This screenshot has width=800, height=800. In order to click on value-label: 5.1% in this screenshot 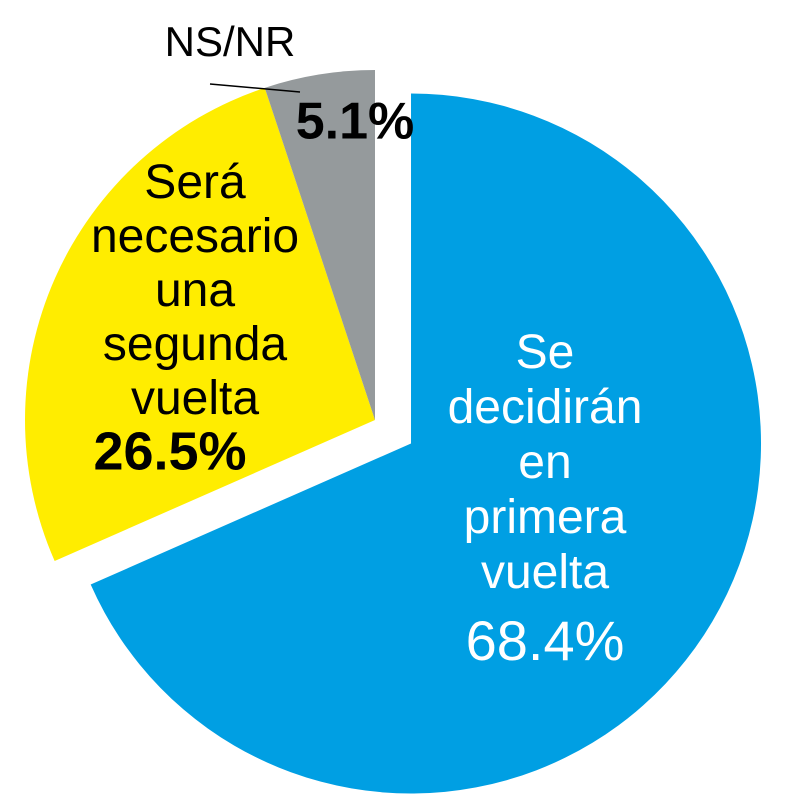, I will do `click(355, 122)`.